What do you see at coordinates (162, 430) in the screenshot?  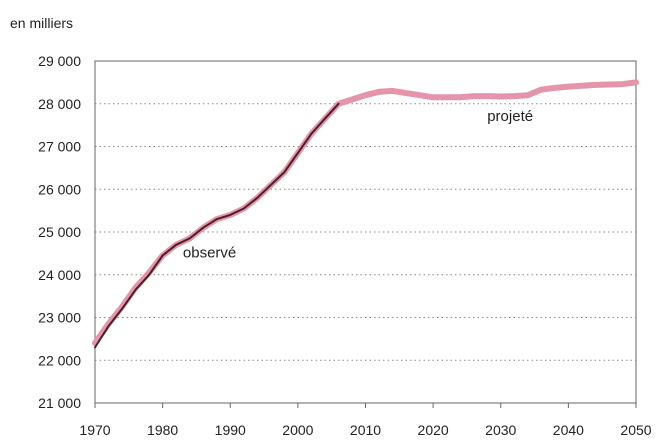 I see `x-tick-label: 1980` at bounding box center [162, 430].